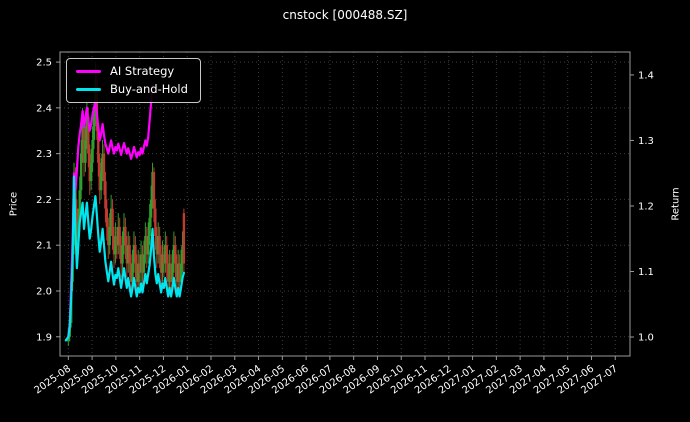 This screenshot has height=422, width=690. I want to click on y-tick-label-left: 2.0, so click(44, 291).